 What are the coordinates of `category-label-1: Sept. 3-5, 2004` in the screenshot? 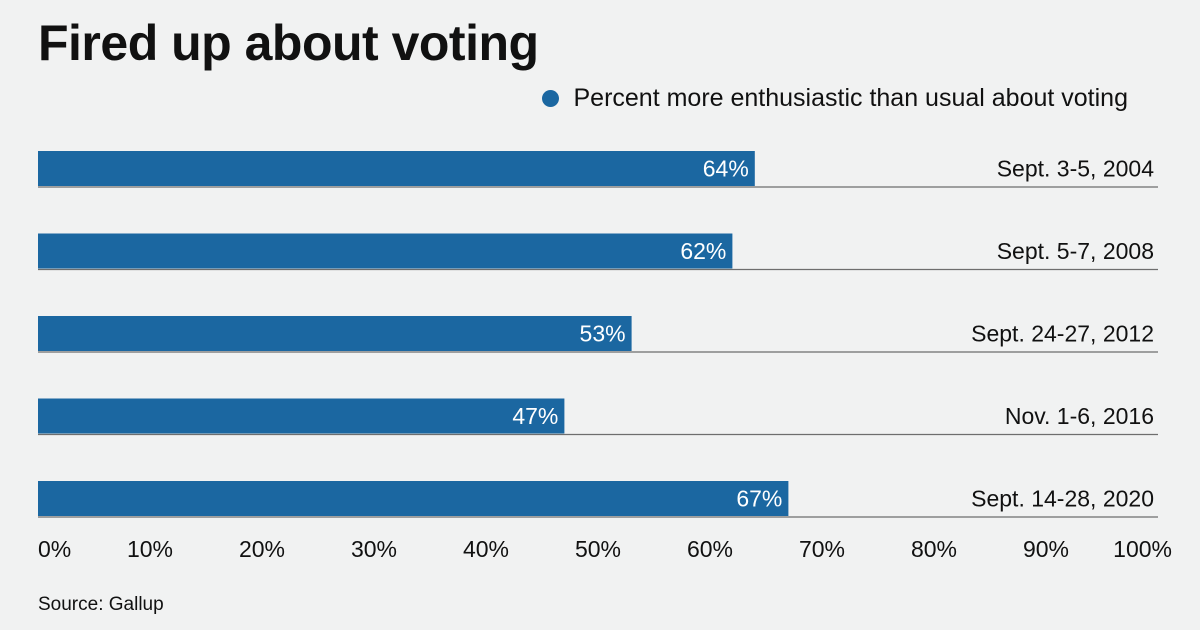 It's located at (1075, 169).